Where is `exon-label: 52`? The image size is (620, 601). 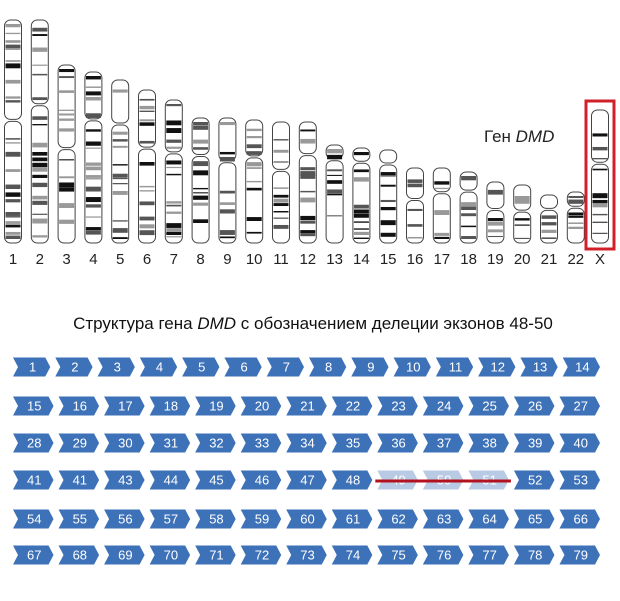
exon-label: 52 is located at coordinates (535, 479).